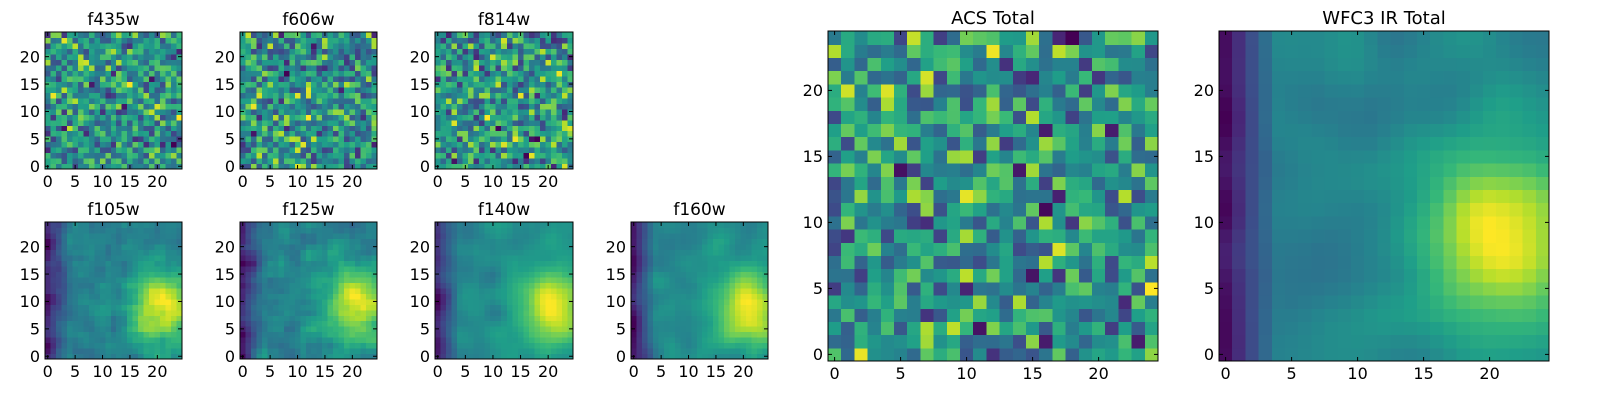 Image resolution: width=1600 pixels, height=400 pixels. What do you see at coordinates (230, 166) in the screenshot?
I see `y-tick-label: 0` at bounding box center [230, 166].